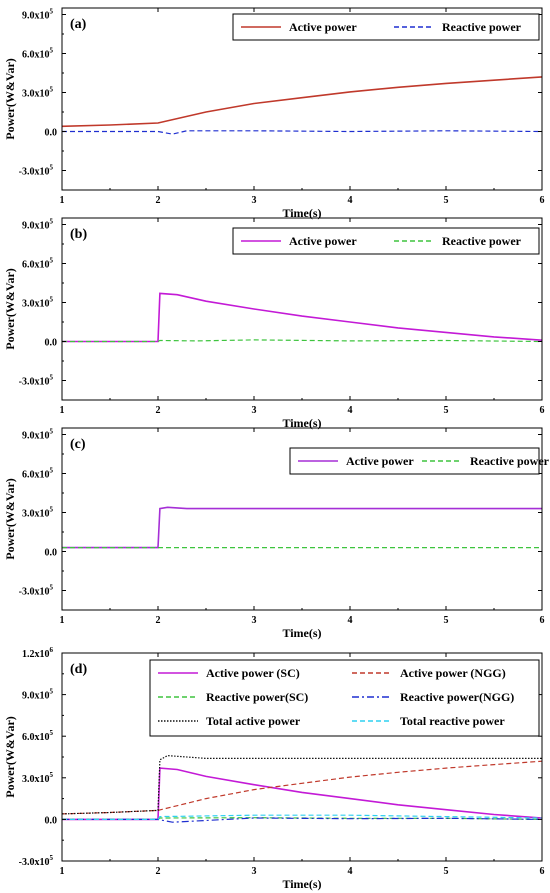 The width and height of the screenshot is (550, 893). Describe the element at coordinates (38, 653) in the screenshot. I see `y-tick-label: 1.2x10⁶` at that location.